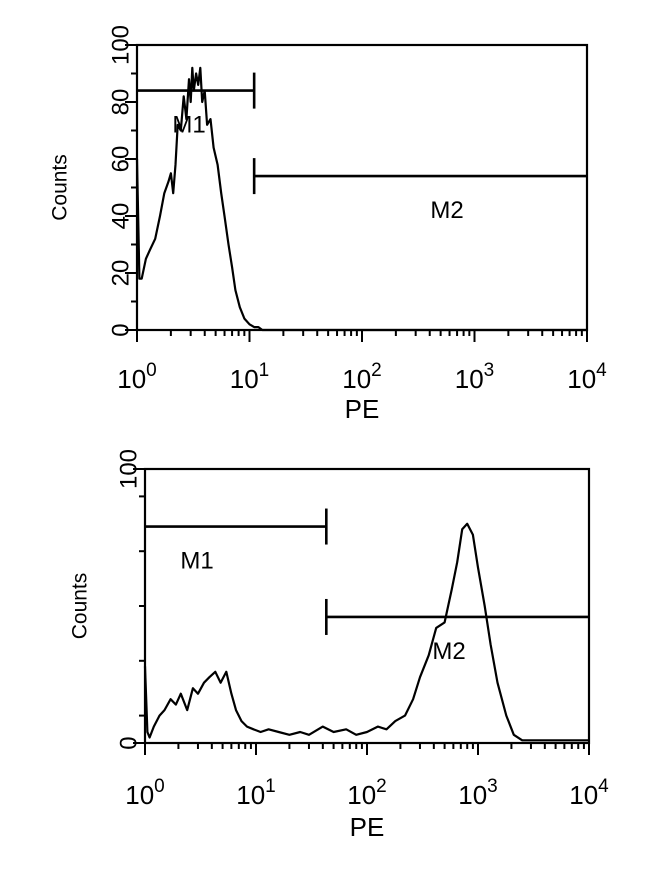 Image resolution: width=650 pixels, height=873 pixels. What do you see at coordinates (121, 273) in the screenshot?
I see `y-tick-label: 20` at bounding box center [121, 273].